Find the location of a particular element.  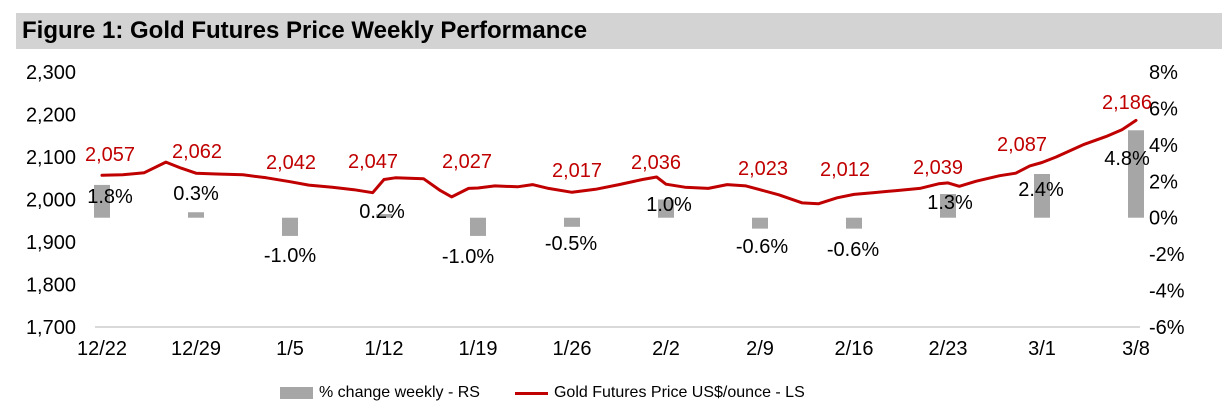

y-axis-right-tick-label: 2% is located at coordinates (1163, 182).